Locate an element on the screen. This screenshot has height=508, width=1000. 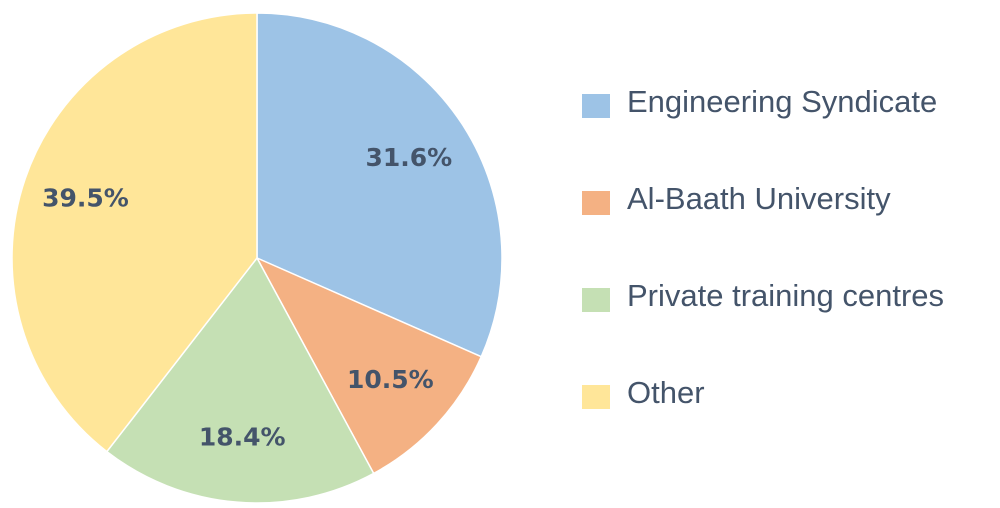
data-label: 18.4% is located at coordinates (242, 437).